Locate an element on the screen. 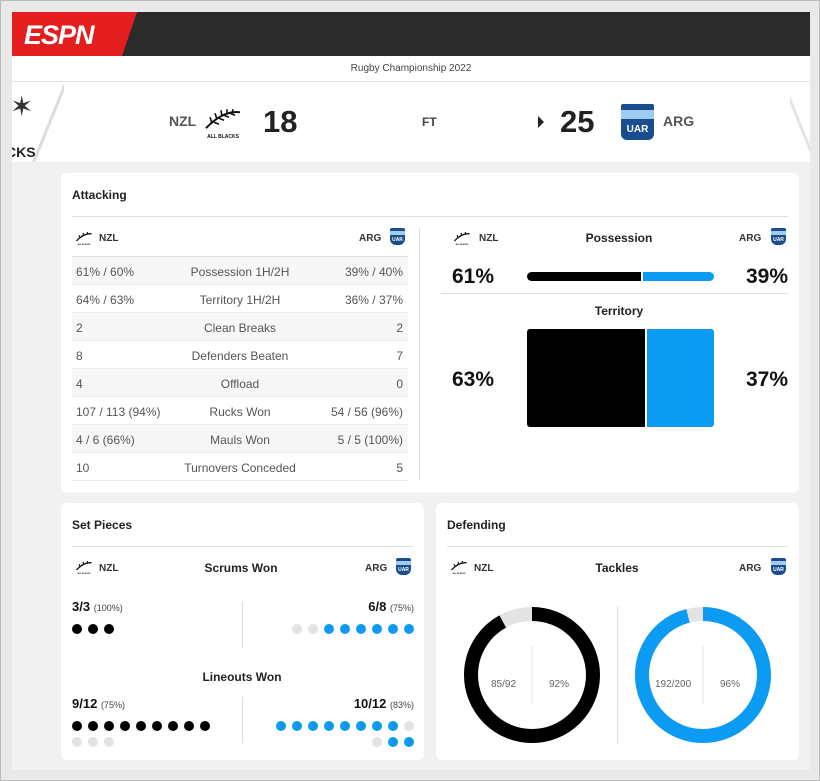 This screenshot has height=781, width=820. home-score: 18 is located at coordinates (280, 121).